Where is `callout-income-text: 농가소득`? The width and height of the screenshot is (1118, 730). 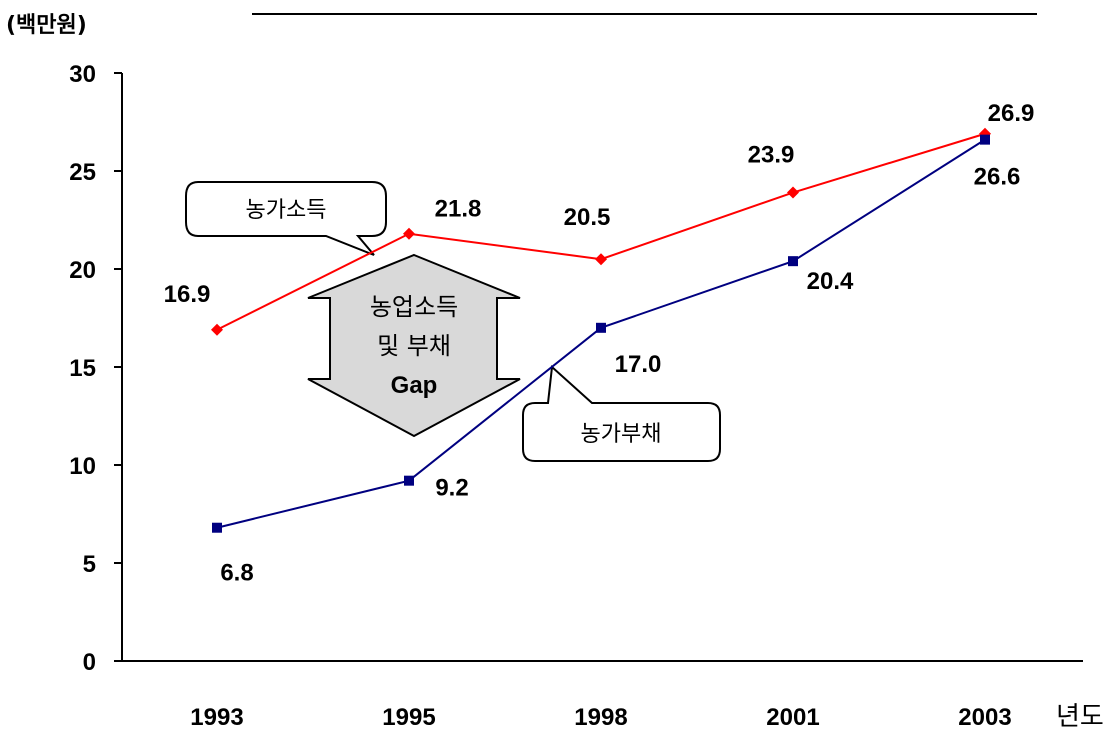
callout-income-text: 농가소득 is located at coordinates (286, 210).